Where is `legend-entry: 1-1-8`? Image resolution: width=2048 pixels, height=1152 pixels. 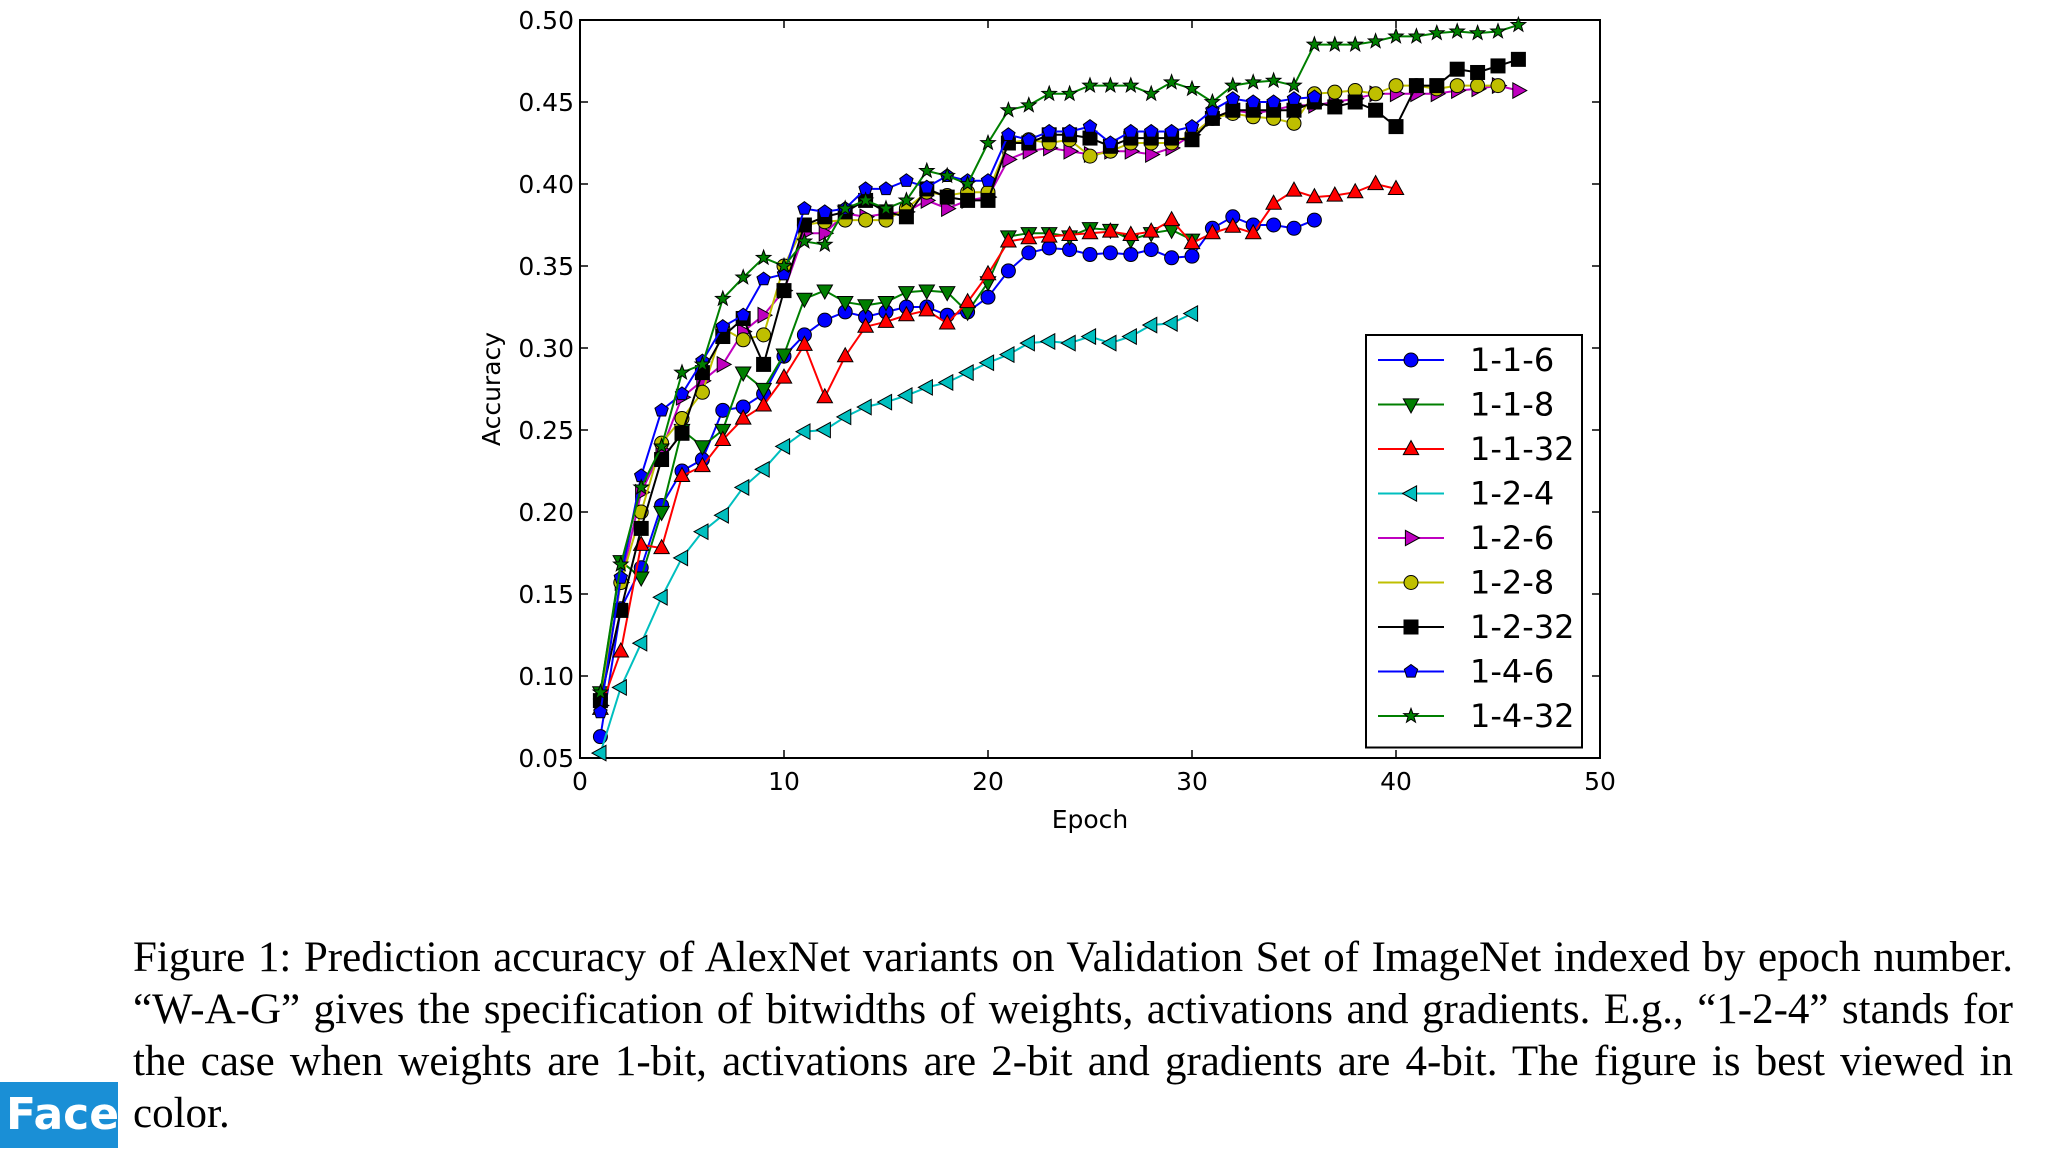
legend-entry: 1-1-8 is located at coordinates (1466, 405).